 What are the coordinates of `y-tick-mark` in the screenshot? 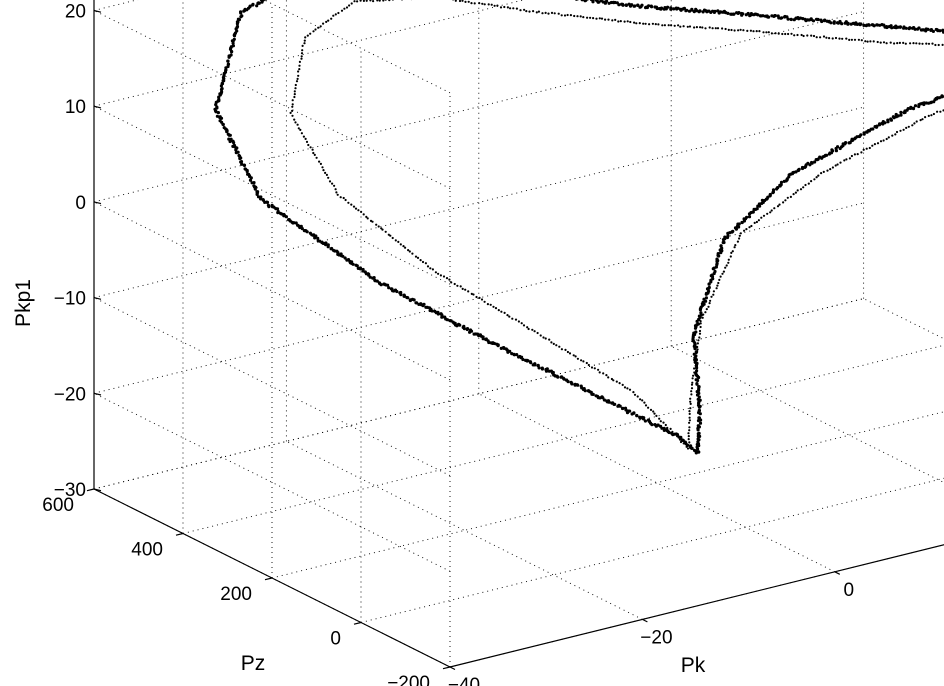 It's located at (446, 668).